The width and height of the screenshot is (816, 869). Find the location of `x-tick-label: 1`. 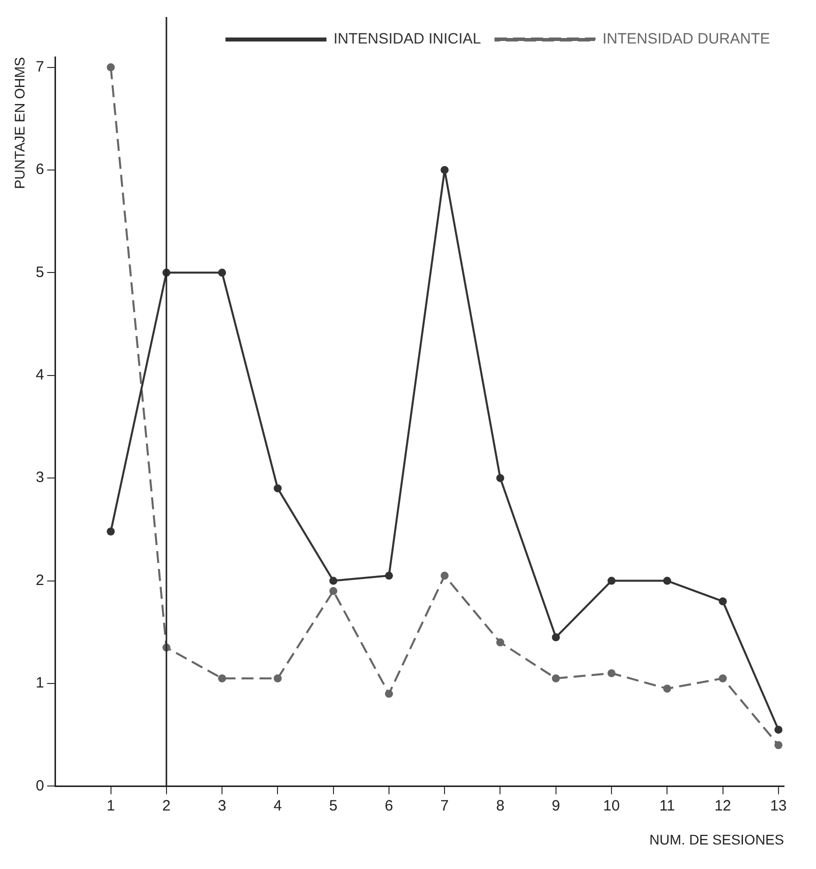

x-tick-label: 1 is located at coordinates (110, 805).